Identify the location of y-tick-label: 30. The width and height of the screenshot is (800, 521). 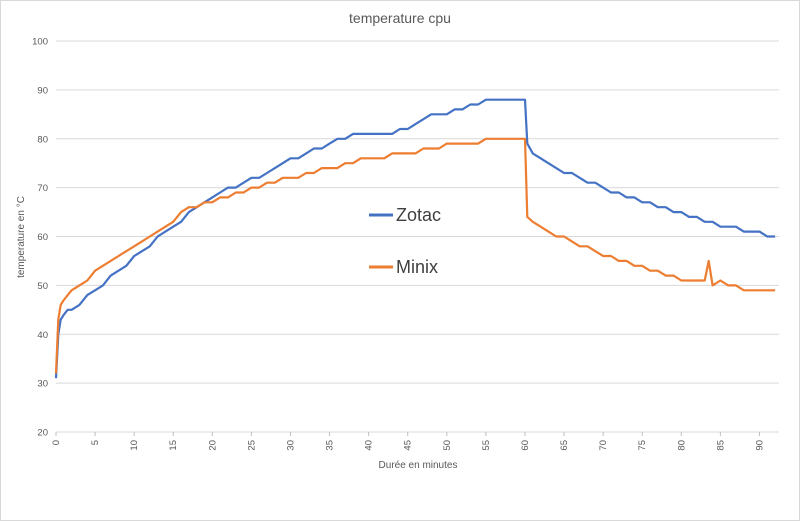
(42, 384).